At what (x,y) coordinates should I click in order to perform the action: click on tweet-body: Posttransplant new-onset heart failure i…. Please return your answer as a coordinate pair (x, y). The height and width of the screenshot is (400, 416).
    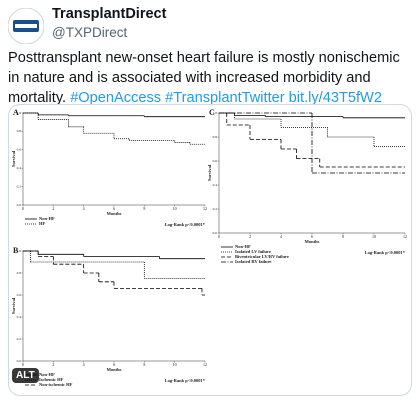
    Looking at the image, I should click on (204, 78).